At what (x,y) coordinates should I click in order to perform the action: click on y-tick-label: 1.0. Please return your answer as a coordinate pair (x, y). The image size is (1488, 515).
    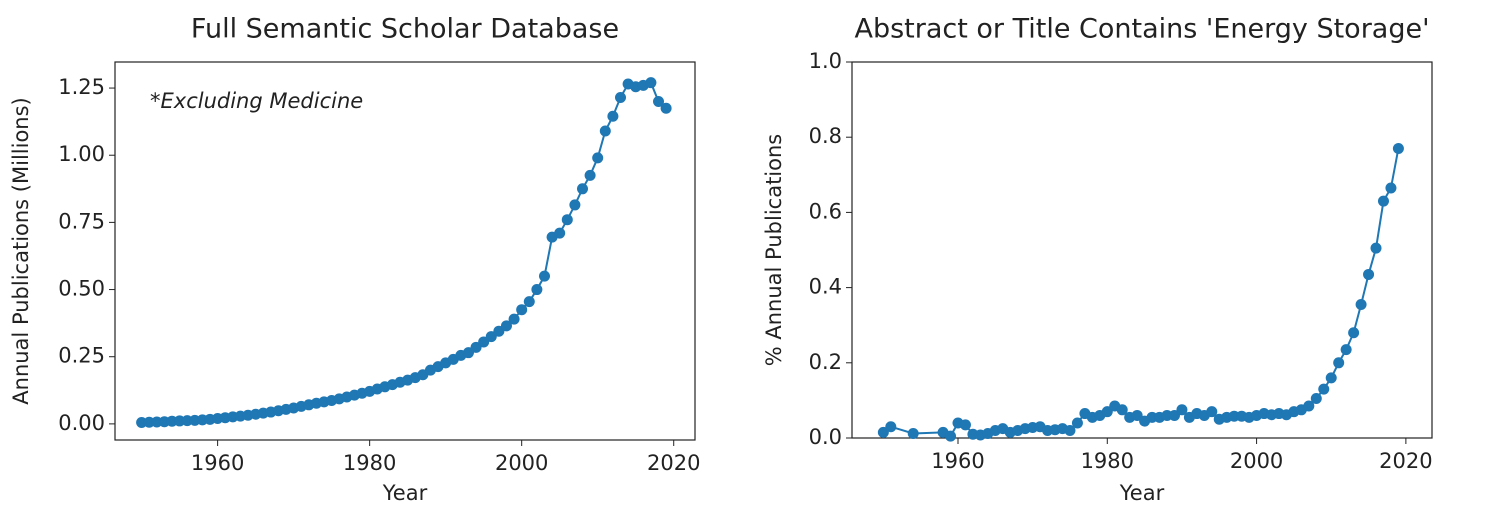
    Looking at the image, I should click on (825, 61).